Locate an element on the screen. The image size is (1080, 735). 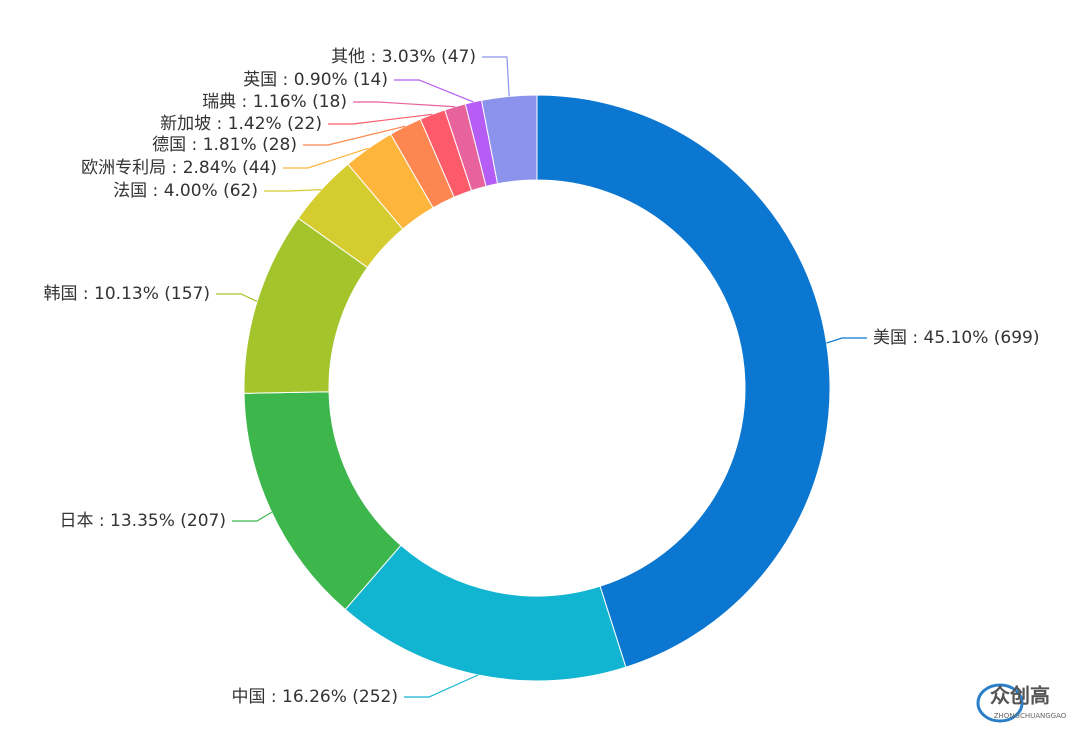
watermark-ring is located at coordinates (1000, 703).